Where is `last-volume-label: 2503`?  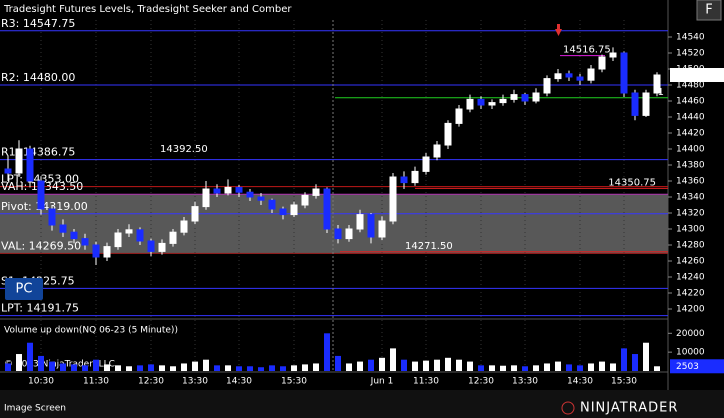 last-volume-label: 2503 is located at coordinates (687, 367).